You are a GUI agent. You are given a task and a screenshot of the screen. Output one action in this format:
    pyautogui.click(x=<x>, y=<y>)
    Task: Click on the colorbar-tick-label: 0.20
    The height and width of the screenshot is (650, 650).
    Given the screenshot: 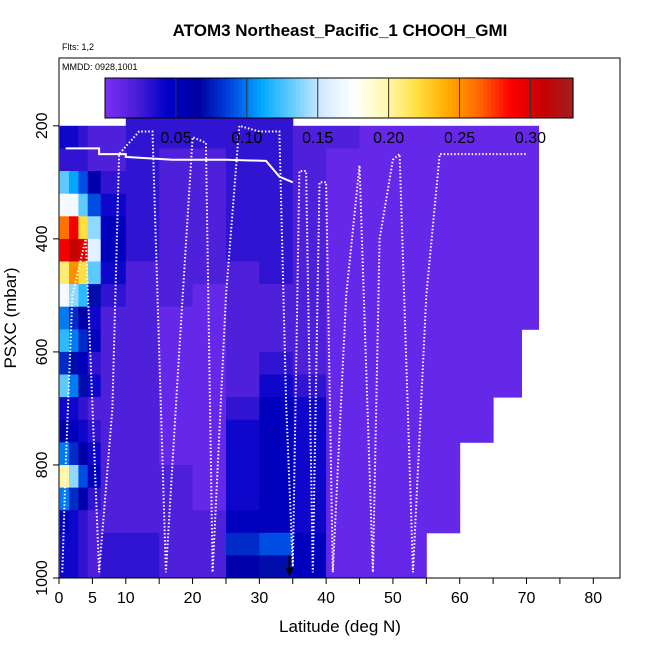 What is the action you would take?
    pyautogui.click(x=388, y=138)
    